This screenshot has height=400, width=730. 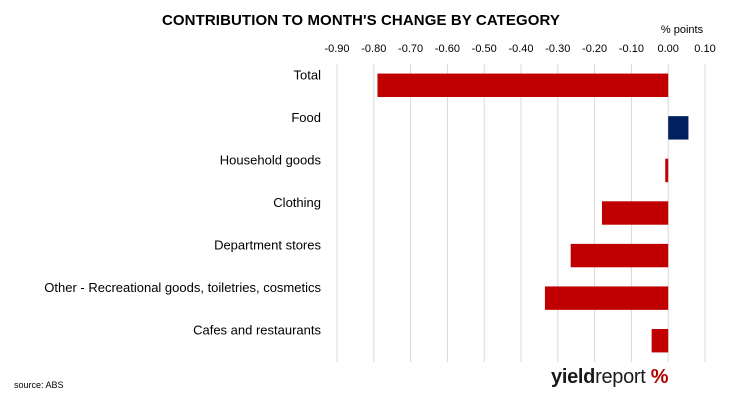 I want to click on bar-clothing, so click(x=635, y=213).